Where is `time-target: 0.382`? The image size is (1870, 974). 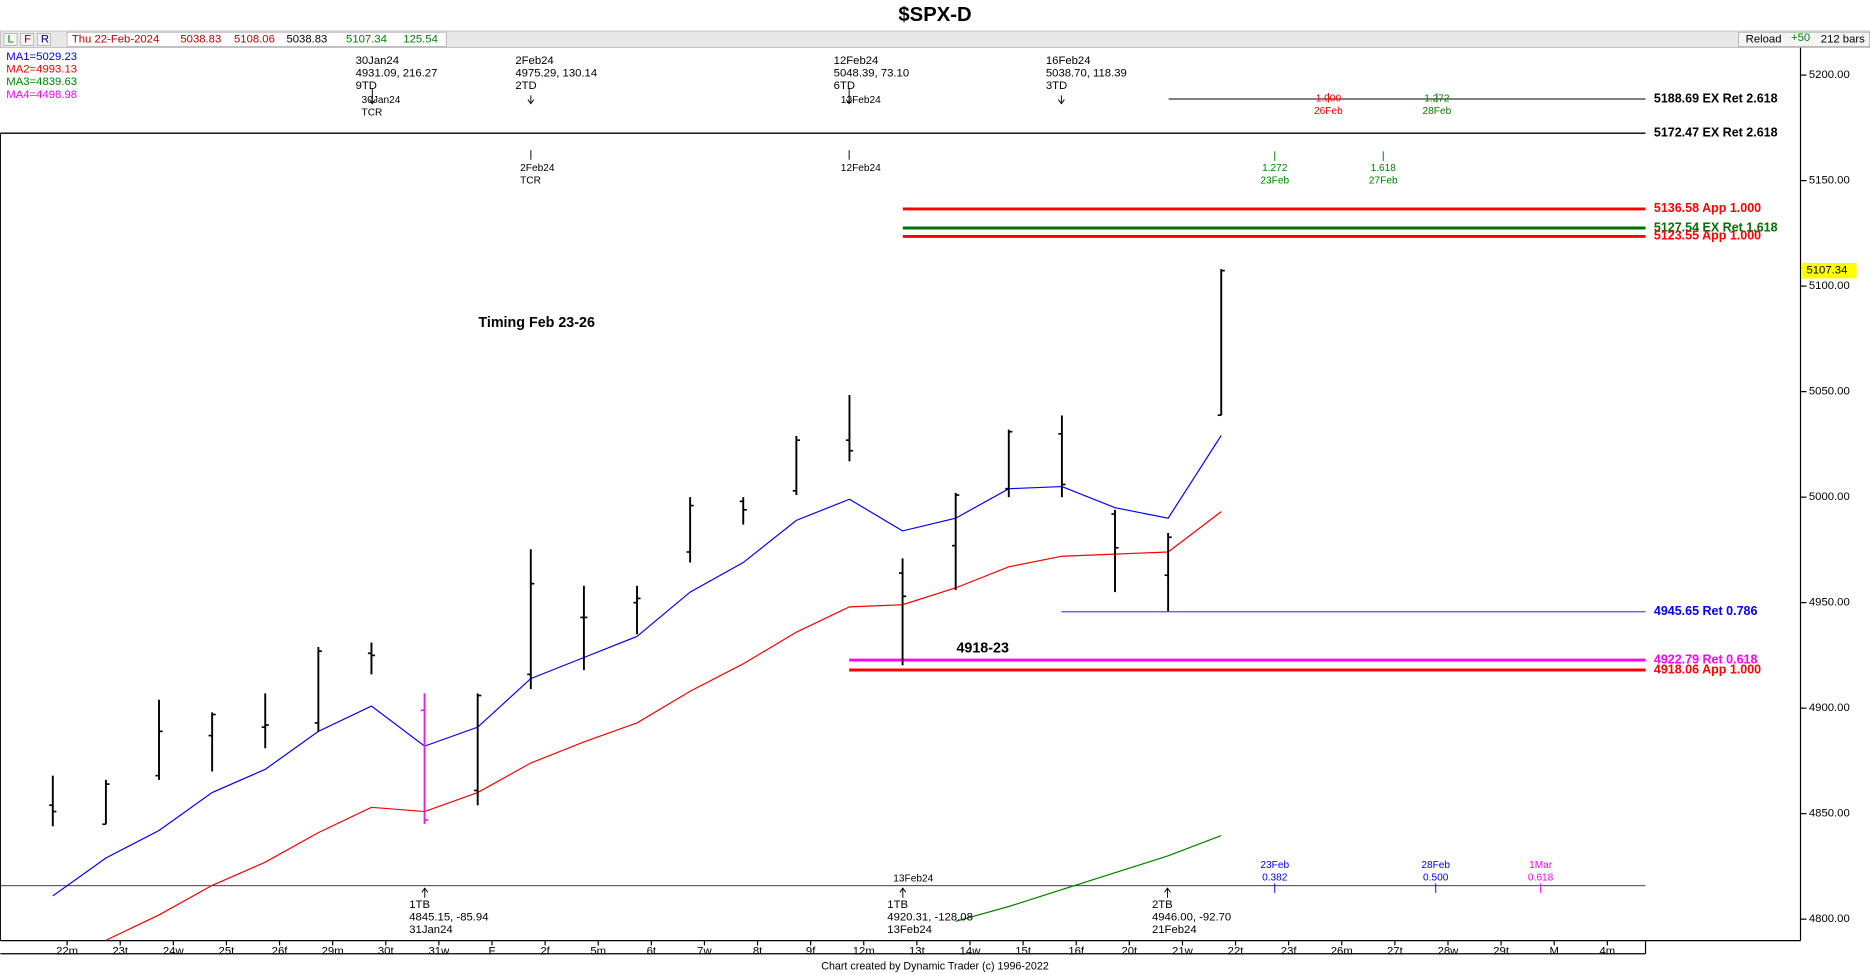 time-target: 0.382 is located at coordinates (1275, 878).